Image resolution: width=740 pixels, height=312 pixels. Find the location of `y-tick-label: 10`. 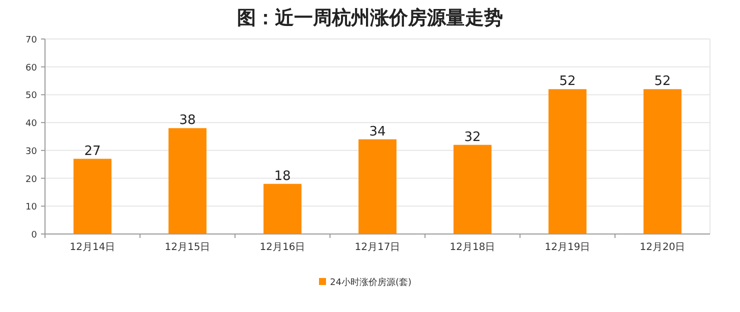

y-tick-label: 10 is located at coordinates (32, 207).